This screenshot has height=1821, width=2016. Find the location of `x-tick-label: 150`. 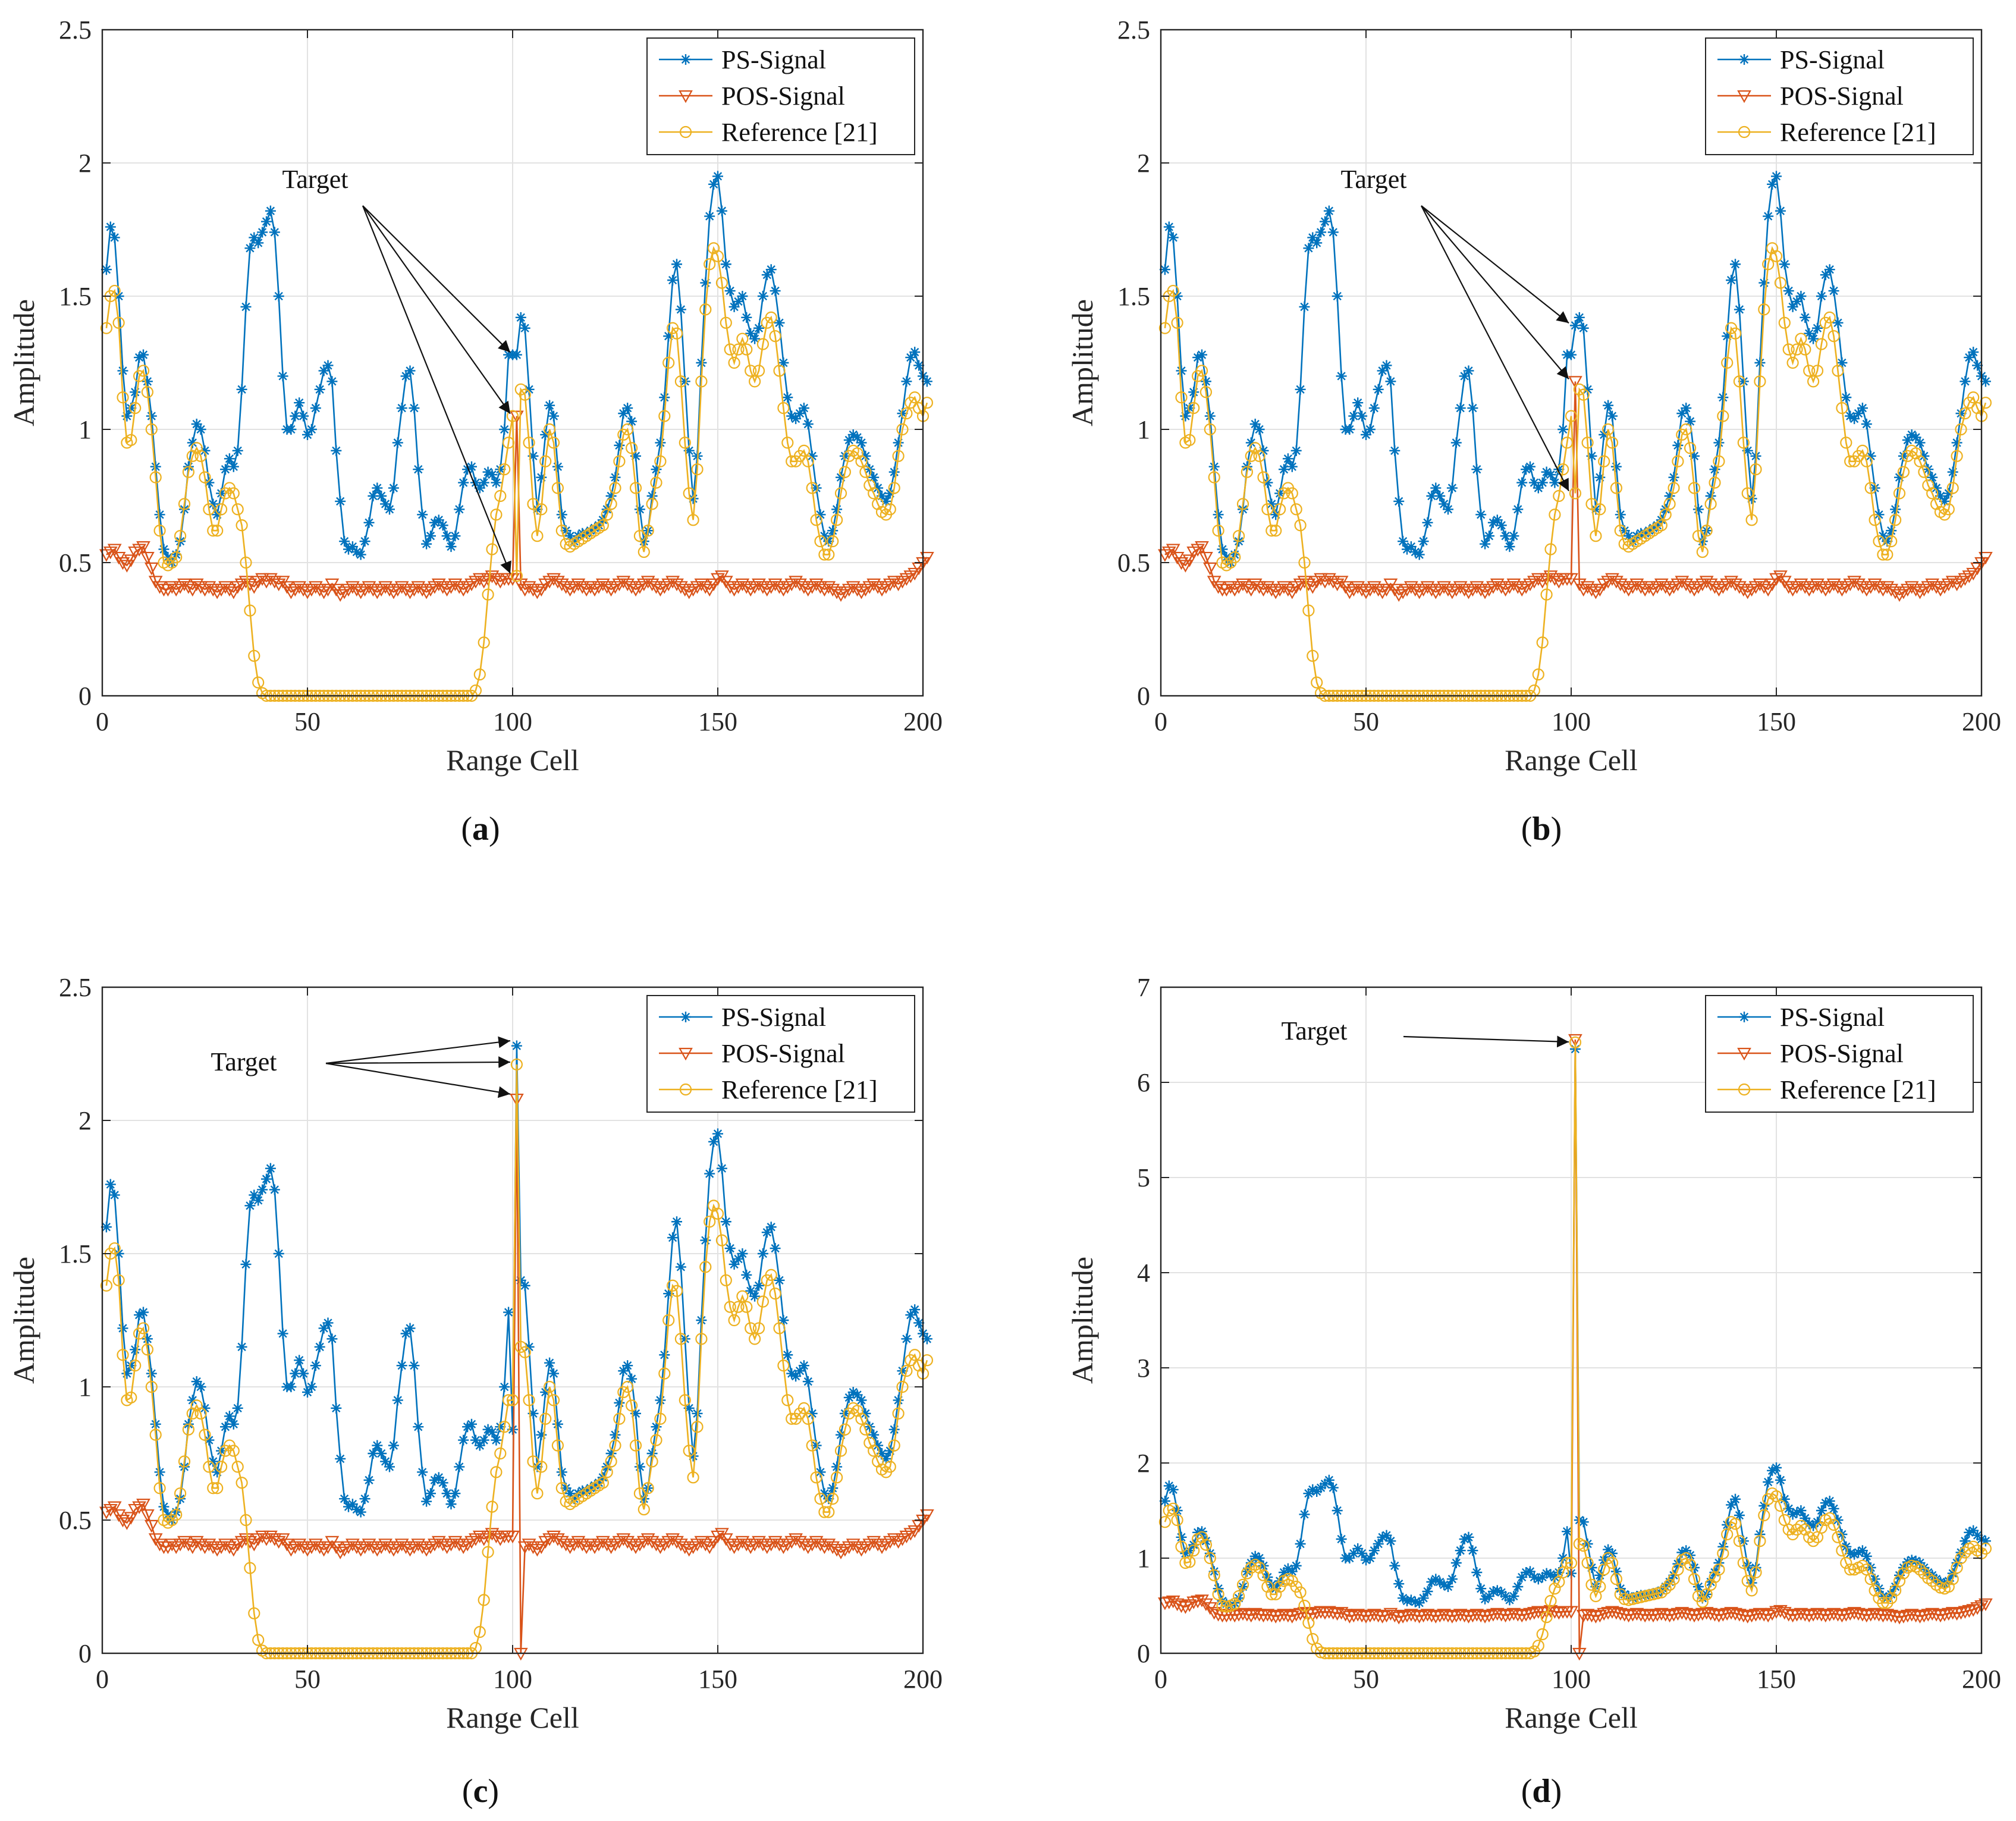

x-tick-label: 150 is located at coordinates (717, 721).